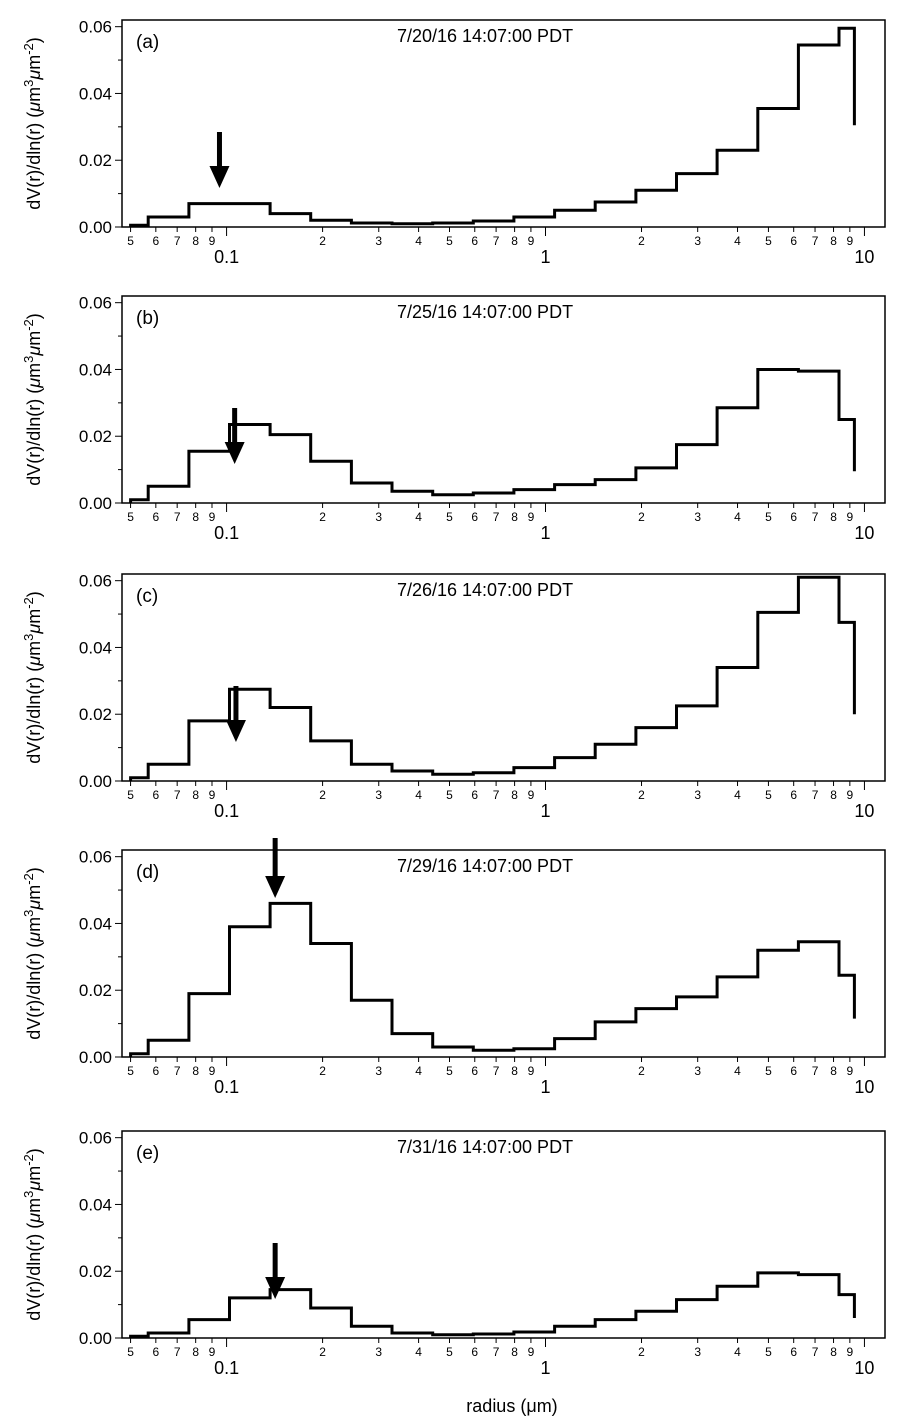 This screenshot has height=1420, width=909. What do you see at coordinates (485, 590) in the screenshot?
I see `panel-title: 7/26/16 14:07:00 PDT` at bounding box center [485, 590].